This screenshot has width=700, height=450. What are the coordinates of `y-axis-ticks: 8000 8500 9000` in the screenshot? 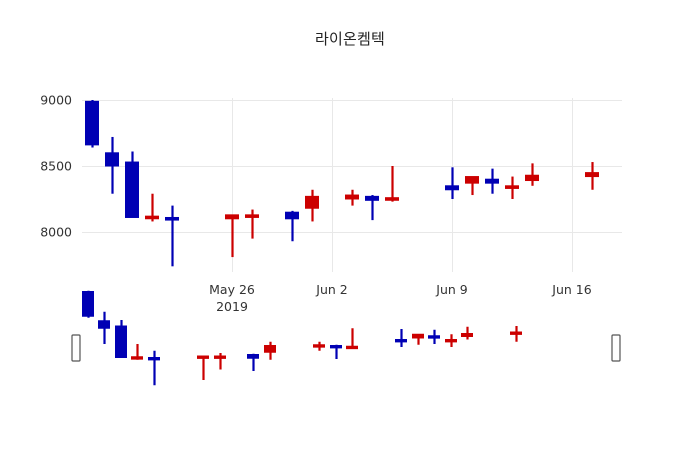 It's located at (56, 166).